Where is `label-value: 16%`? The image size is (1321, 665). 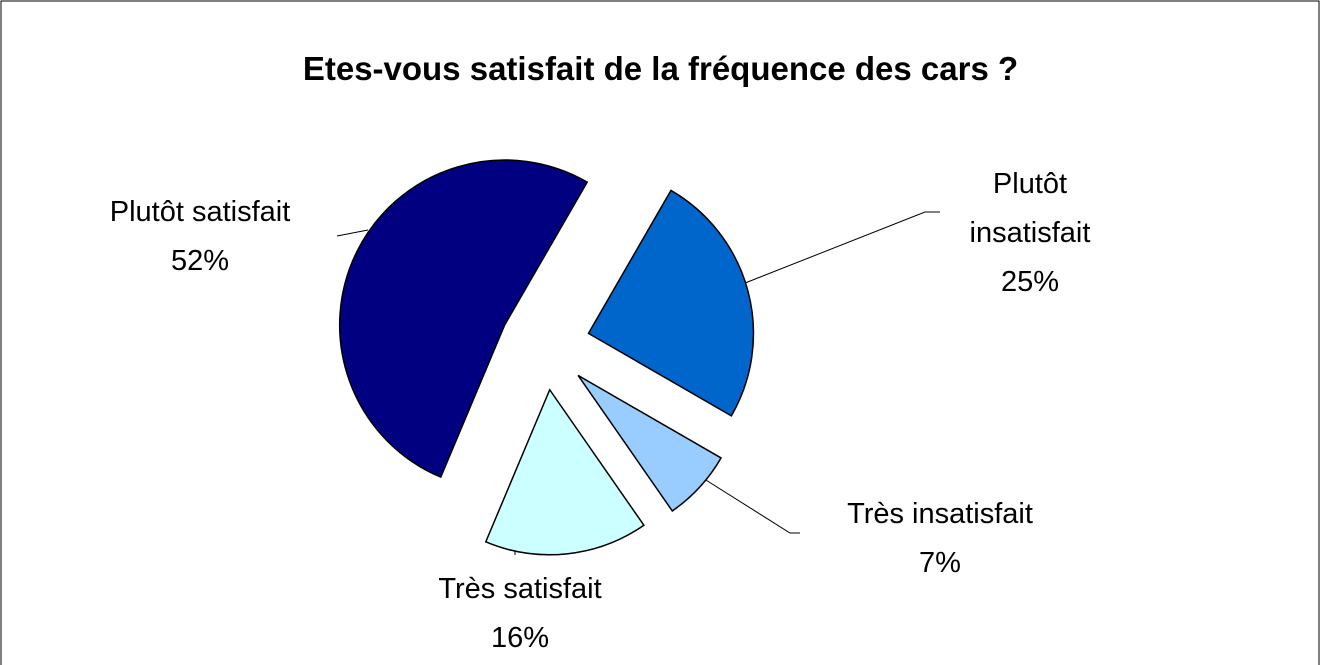
label-value: 16% is located at coordinates (520, 638).